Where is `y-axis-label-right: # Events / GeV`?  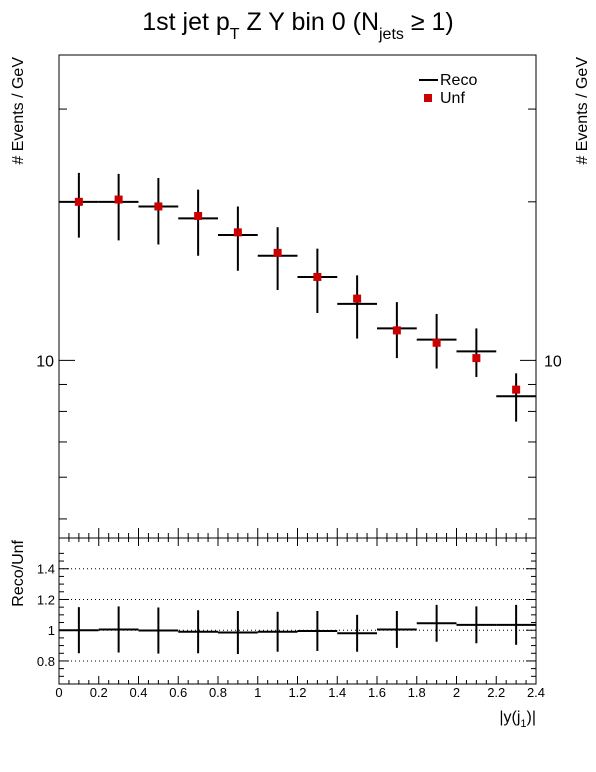
y-axis-label-right: # Events / GeV is located at coordinates (582, 111).